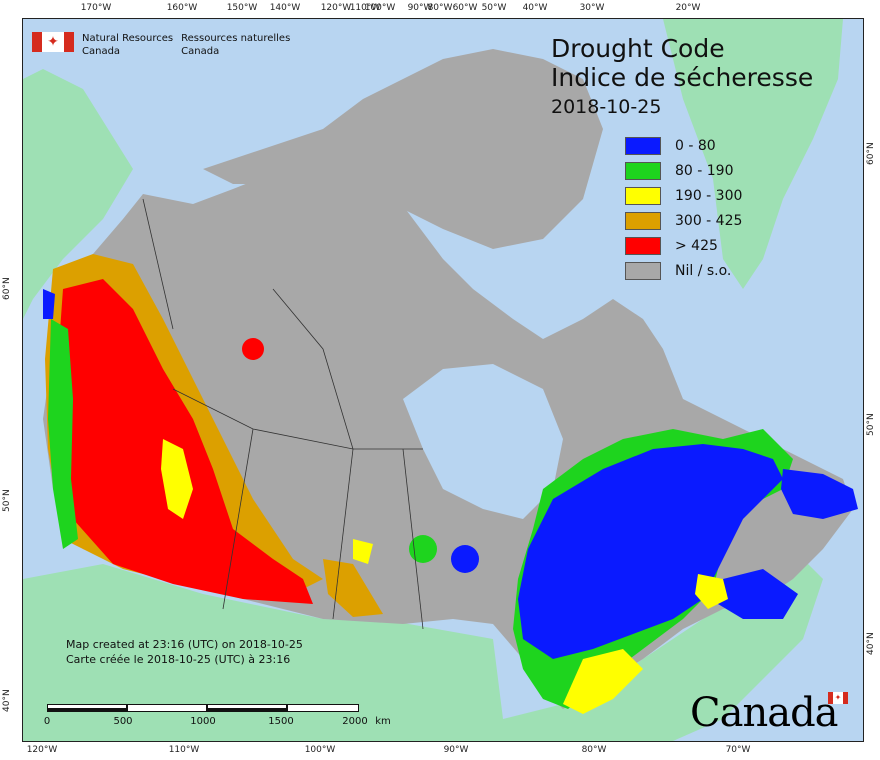  What do you see at coordinates (603, 681) in the screenshot?
I see `ontario-yellow-zone` at bounding box center [603, 681].